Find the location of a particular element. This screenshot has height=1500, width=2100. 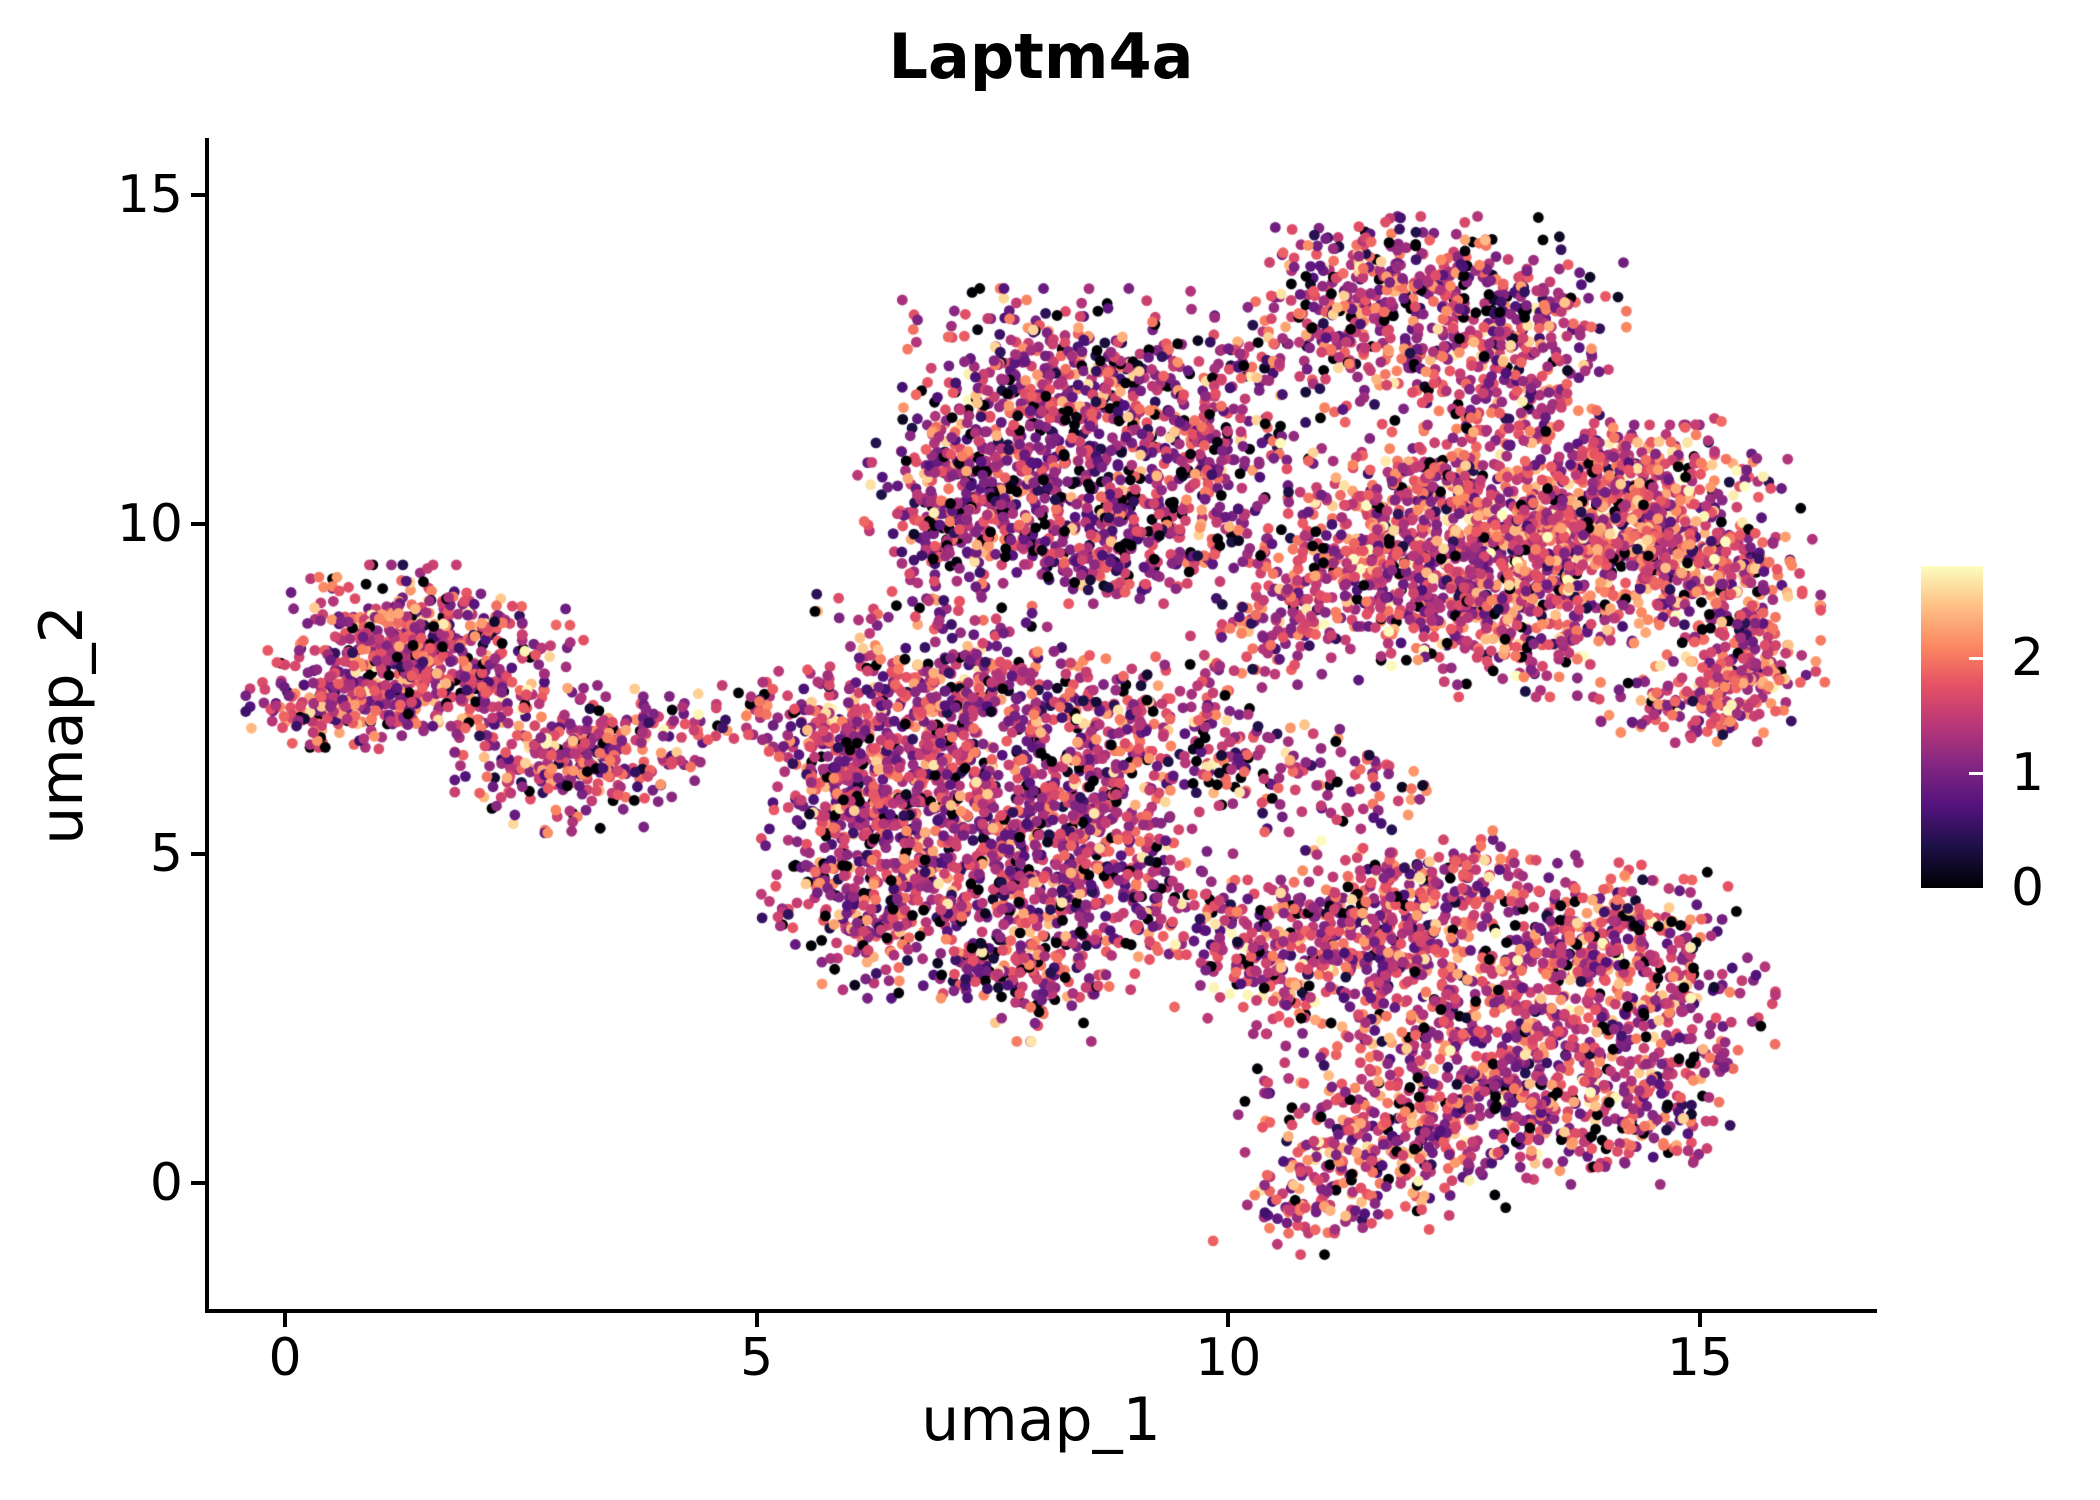

y-tick-label: 10 is located at coordinates (149, 524).